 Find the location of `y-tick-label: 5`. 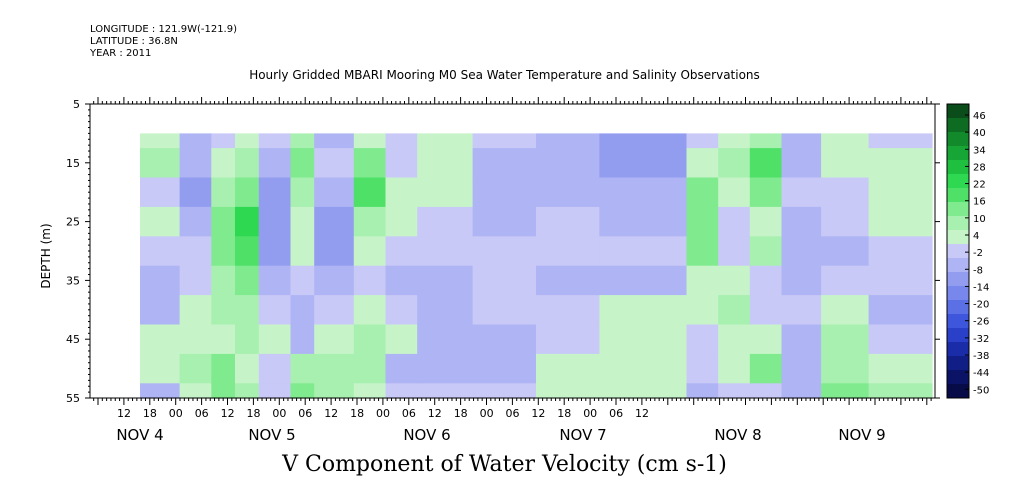

y-tick-label: 5 is located at coordinates (76, 104).